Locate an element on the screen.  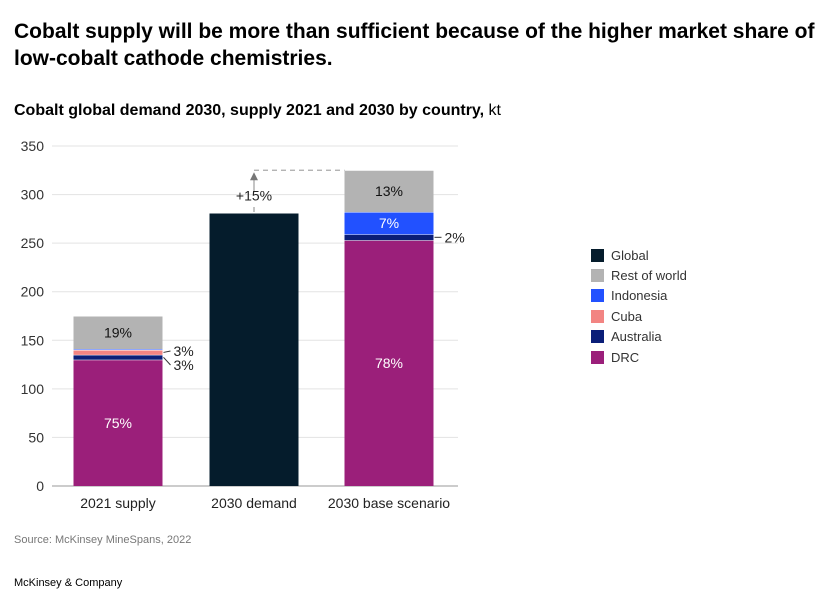
annotation-arrowhead is located at coordinates (254, 176).